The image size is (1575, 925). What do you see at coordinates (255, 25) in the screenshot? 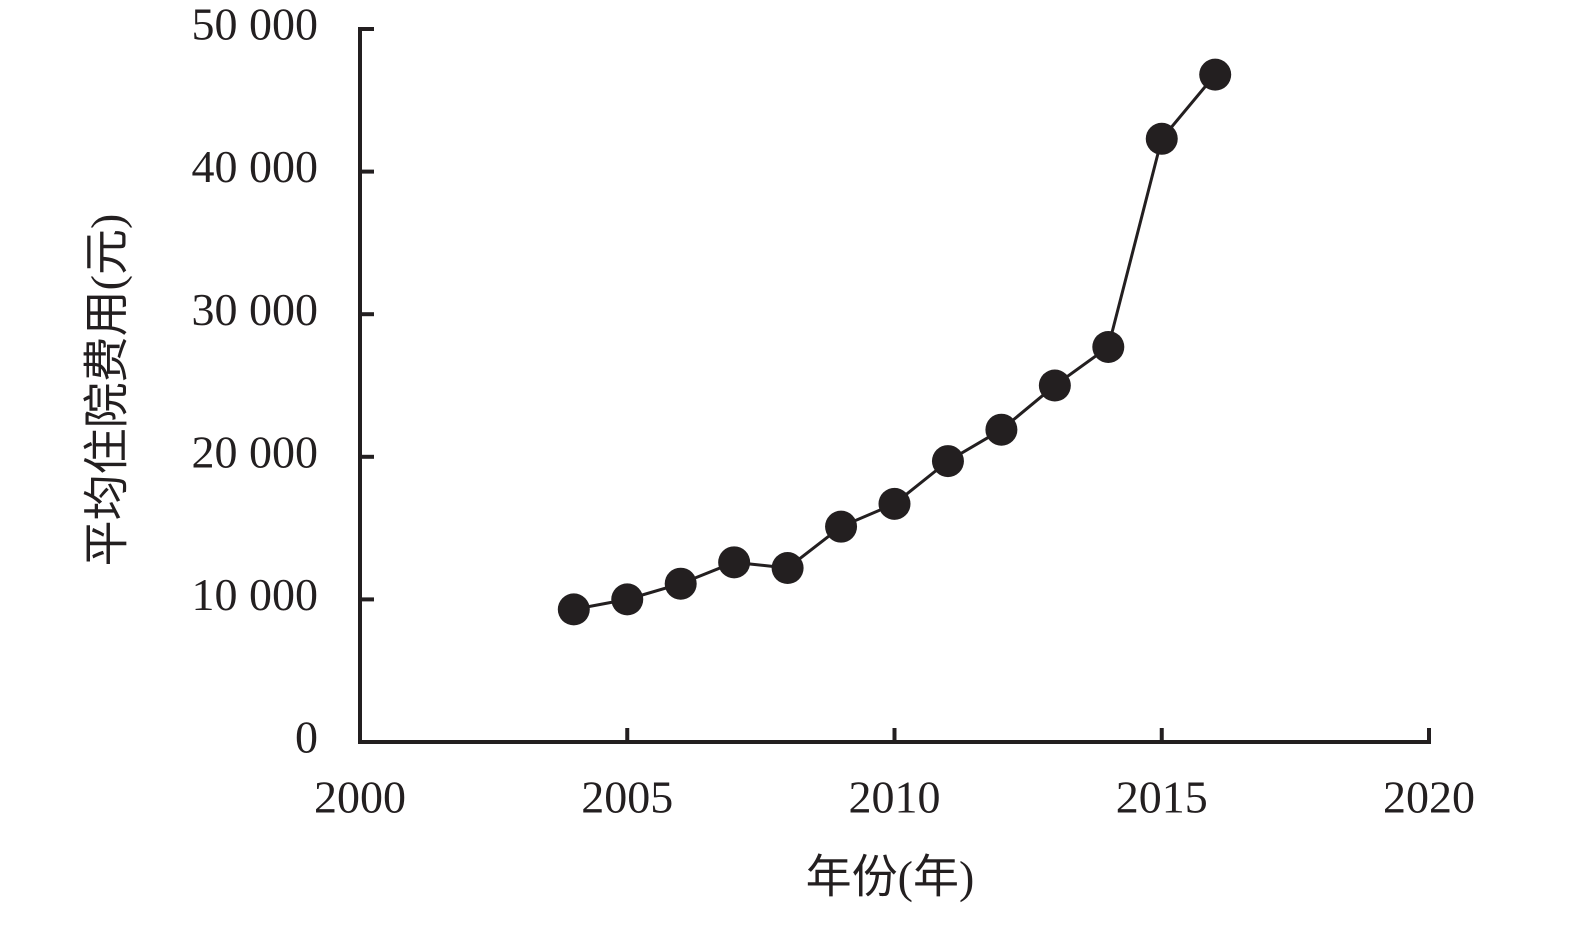
I see `y-tick-label: 50 000` at bounding box center [255, 25].